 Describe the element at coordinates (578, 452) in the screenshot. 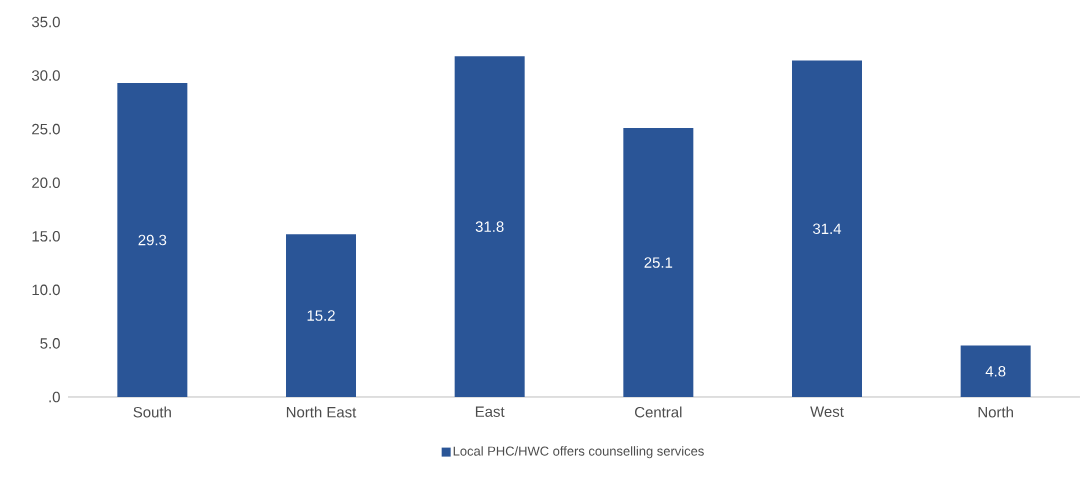

I see `legend-label: Local PHC/HWC offers counselling services` at that location.